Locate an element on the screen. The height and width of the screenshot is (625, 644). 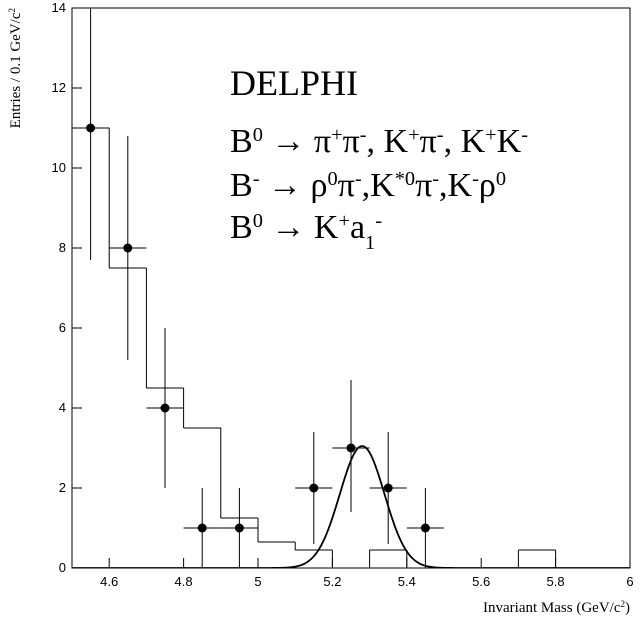
y-axis-label: Entries / 0.1 GeV/c2 is located at coordinates (15, 68).